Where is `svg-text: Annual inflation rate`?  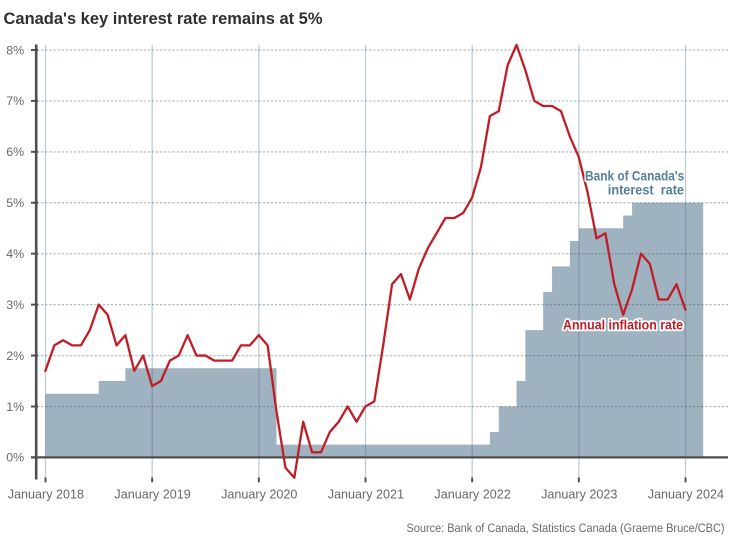
svg-text: Annual inflation rate is located at coordinates (623, 325).